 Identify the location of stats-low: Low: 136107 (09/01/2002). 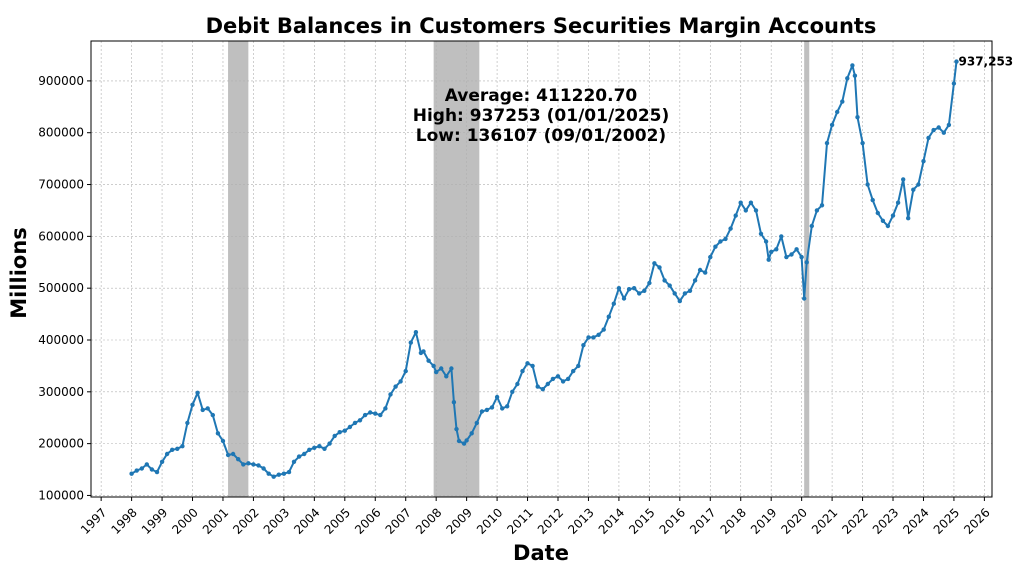
(541, 136).